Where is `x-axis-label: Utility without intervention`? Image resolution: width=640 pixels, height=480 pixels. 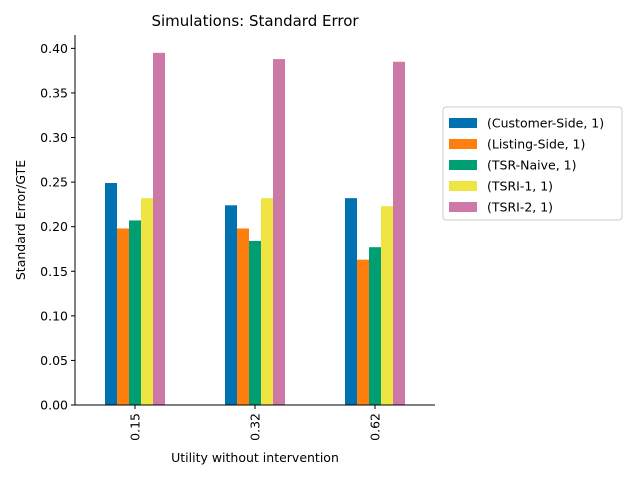
x-axis-label: Utility without intervention is located at coordinates (255, 457).